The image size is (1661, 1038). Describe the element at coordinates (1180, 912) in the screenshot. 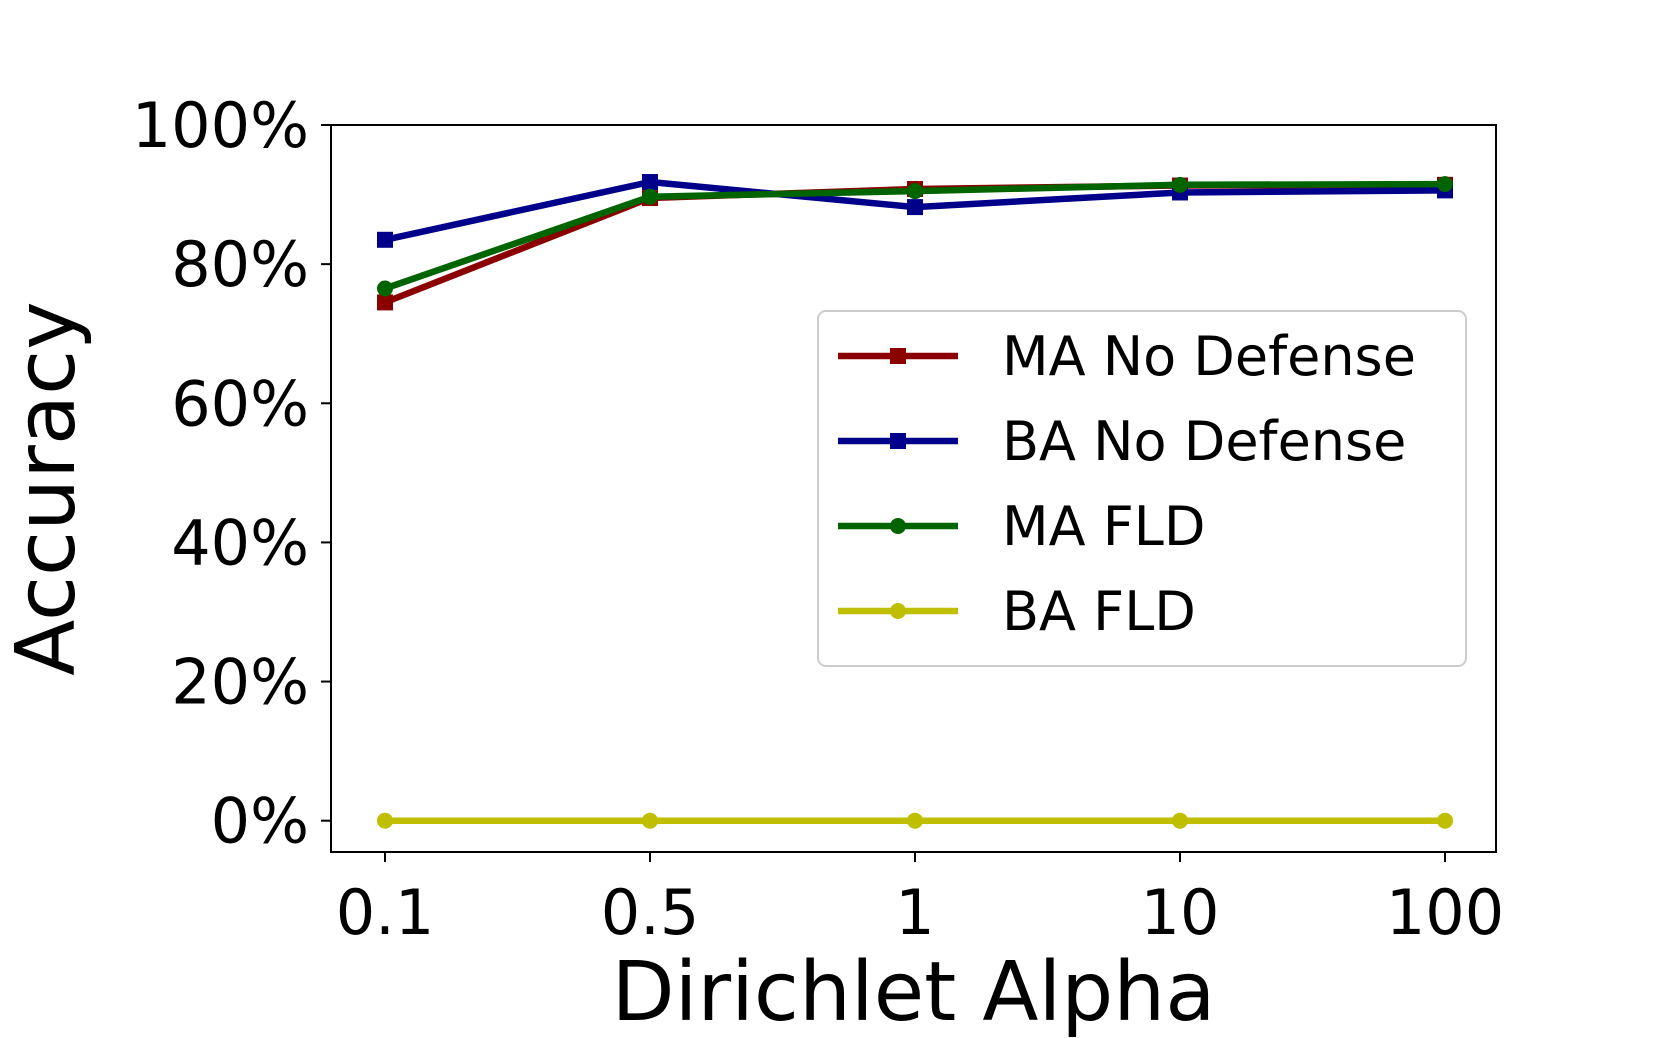

I see `x-tick-label: 10` at that location.